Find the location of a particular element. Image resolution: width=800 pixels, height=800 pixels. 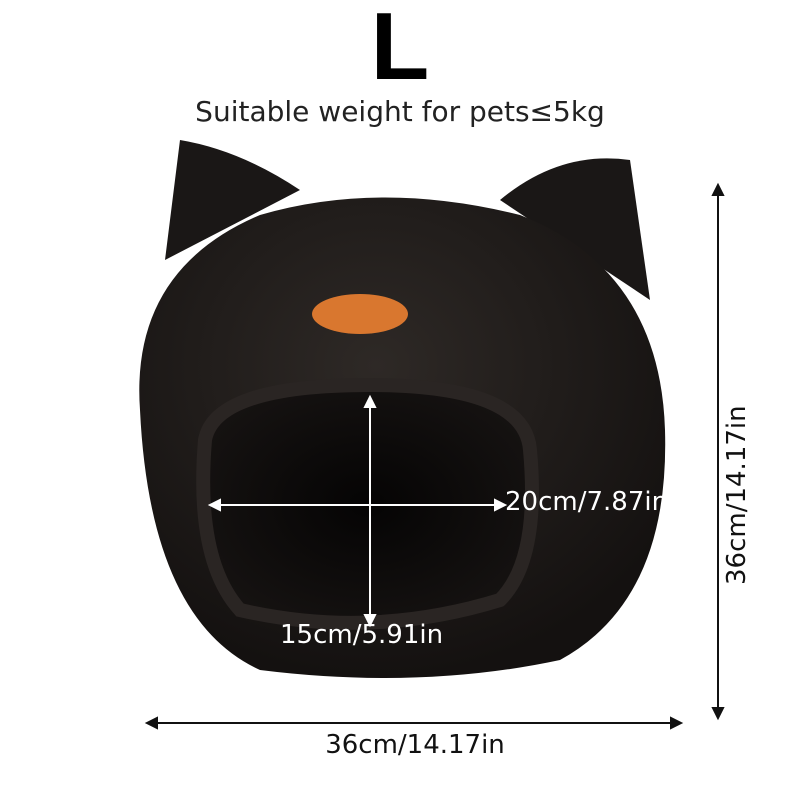

total-height-label: 36cm/14.17in is located at coordinates (737, 495).